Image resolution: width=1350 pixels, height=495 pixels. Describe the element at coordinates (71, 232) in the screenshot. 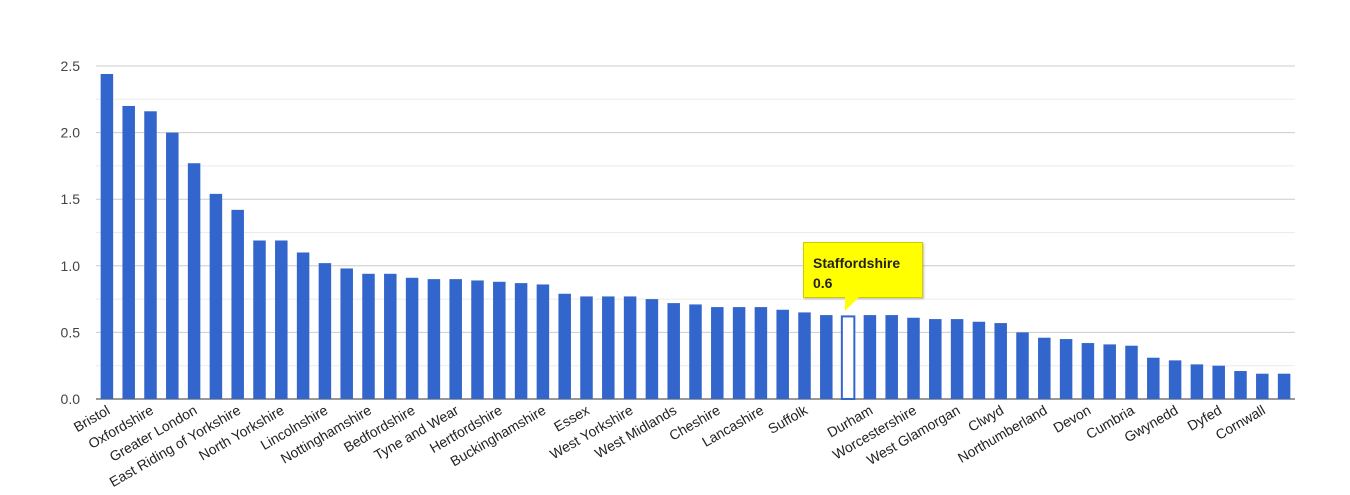

I see `y-axis-ticks: 0.0 0.5 1.0 1.5 2.0 2.5` at that location.